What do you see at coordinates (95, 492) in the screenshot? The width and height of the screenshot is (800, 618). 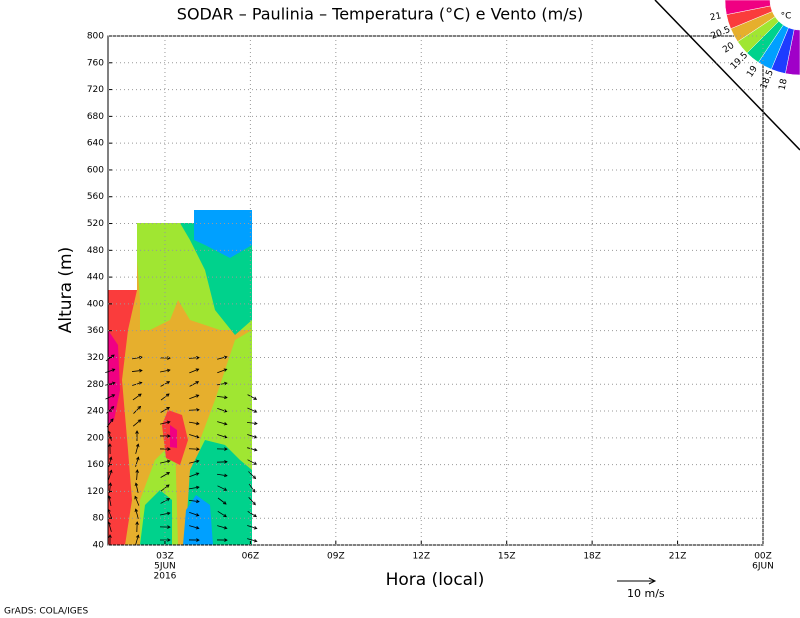 I see `y-tick-label: 120` at bounding box center [95, 492].